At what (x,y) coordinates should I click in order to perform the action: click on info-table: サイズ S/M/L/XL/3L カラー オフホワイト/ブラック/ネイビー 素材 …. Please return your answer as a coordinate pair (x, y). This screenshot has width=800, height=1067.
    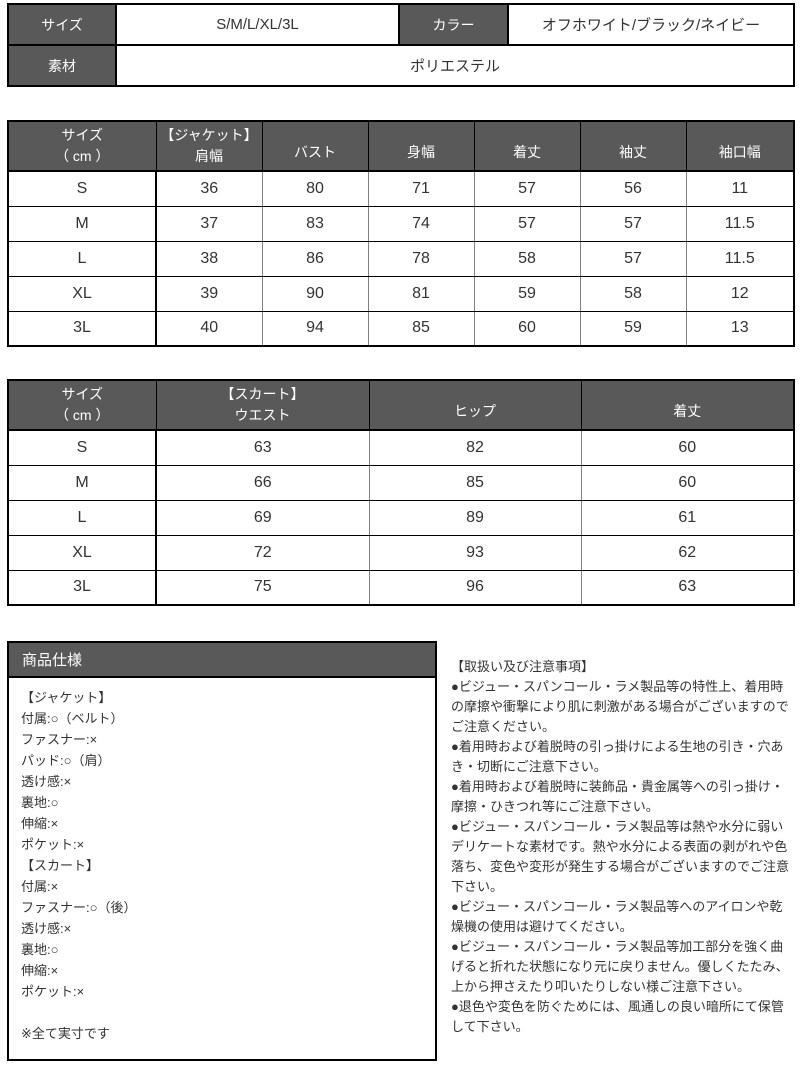
    Looking at the image, I should click on (401, 45).